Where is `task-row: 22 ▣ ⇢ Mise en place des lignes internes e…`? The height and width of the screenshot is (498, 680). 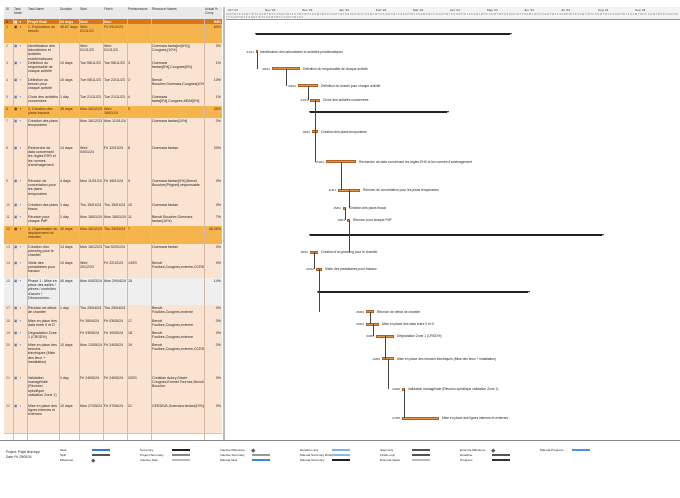 task-row: 22 ▣ ⇢ Mise en place des lignes internes e… is located at coordinates (113, 418).